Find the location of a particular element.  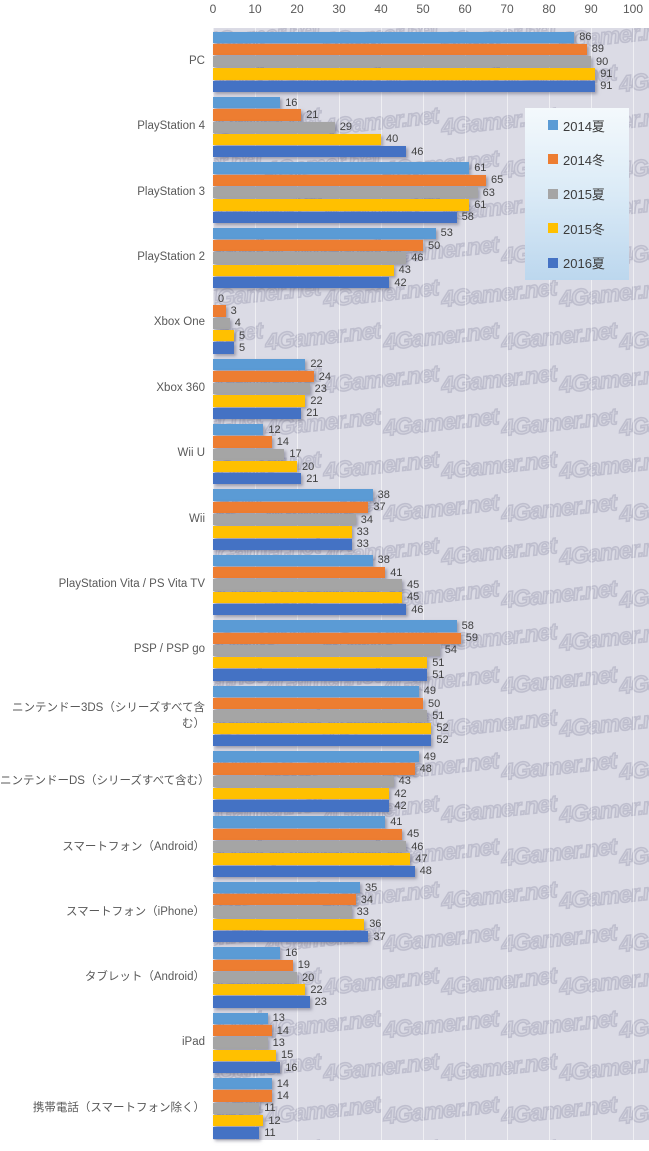

bar-value-label: 17 is located at coordinates (295, 454).